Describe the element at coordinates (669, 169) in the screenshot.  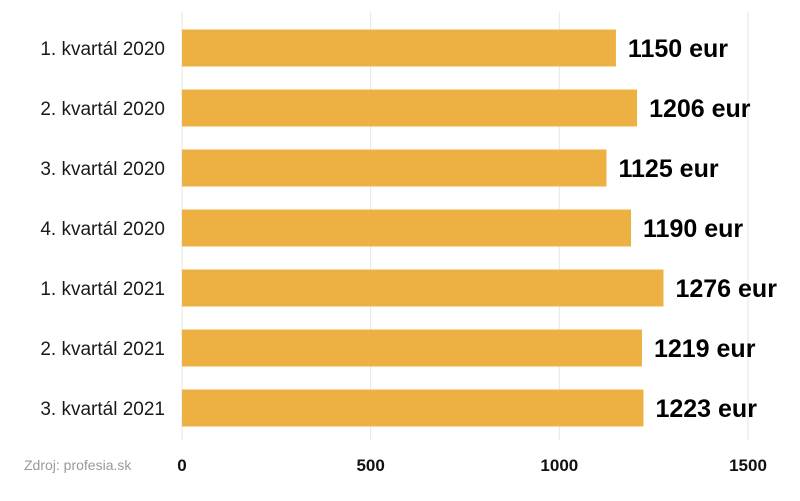
I see `value-label: 1125 eur` at that location.